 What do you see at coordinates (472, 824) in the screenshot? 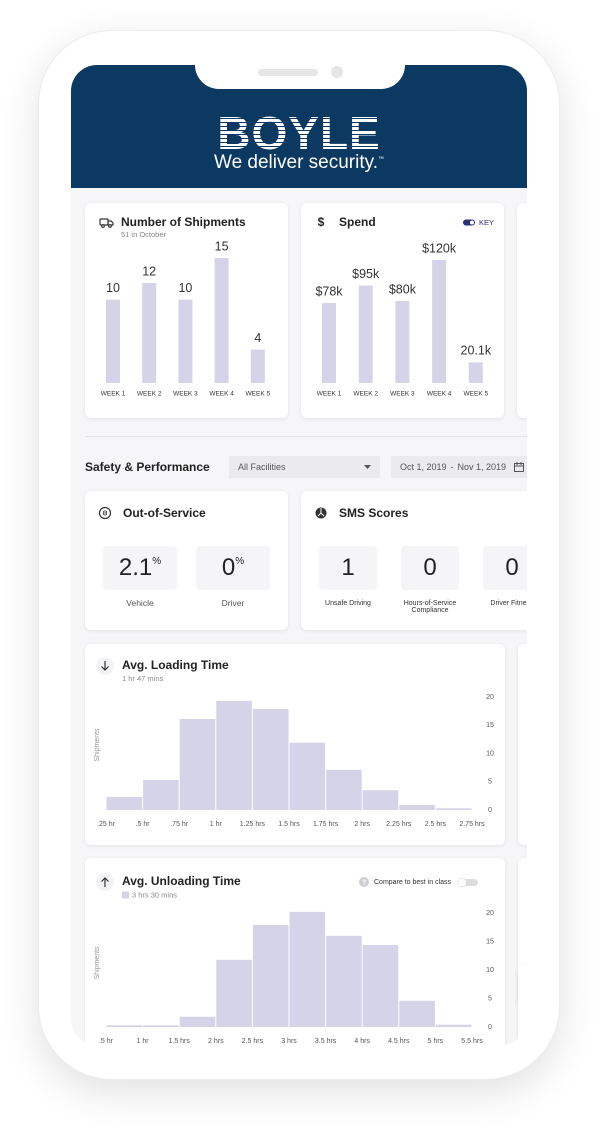
I see `x-tick-label: 2.75 hrs` at bounding box center [472, 824].